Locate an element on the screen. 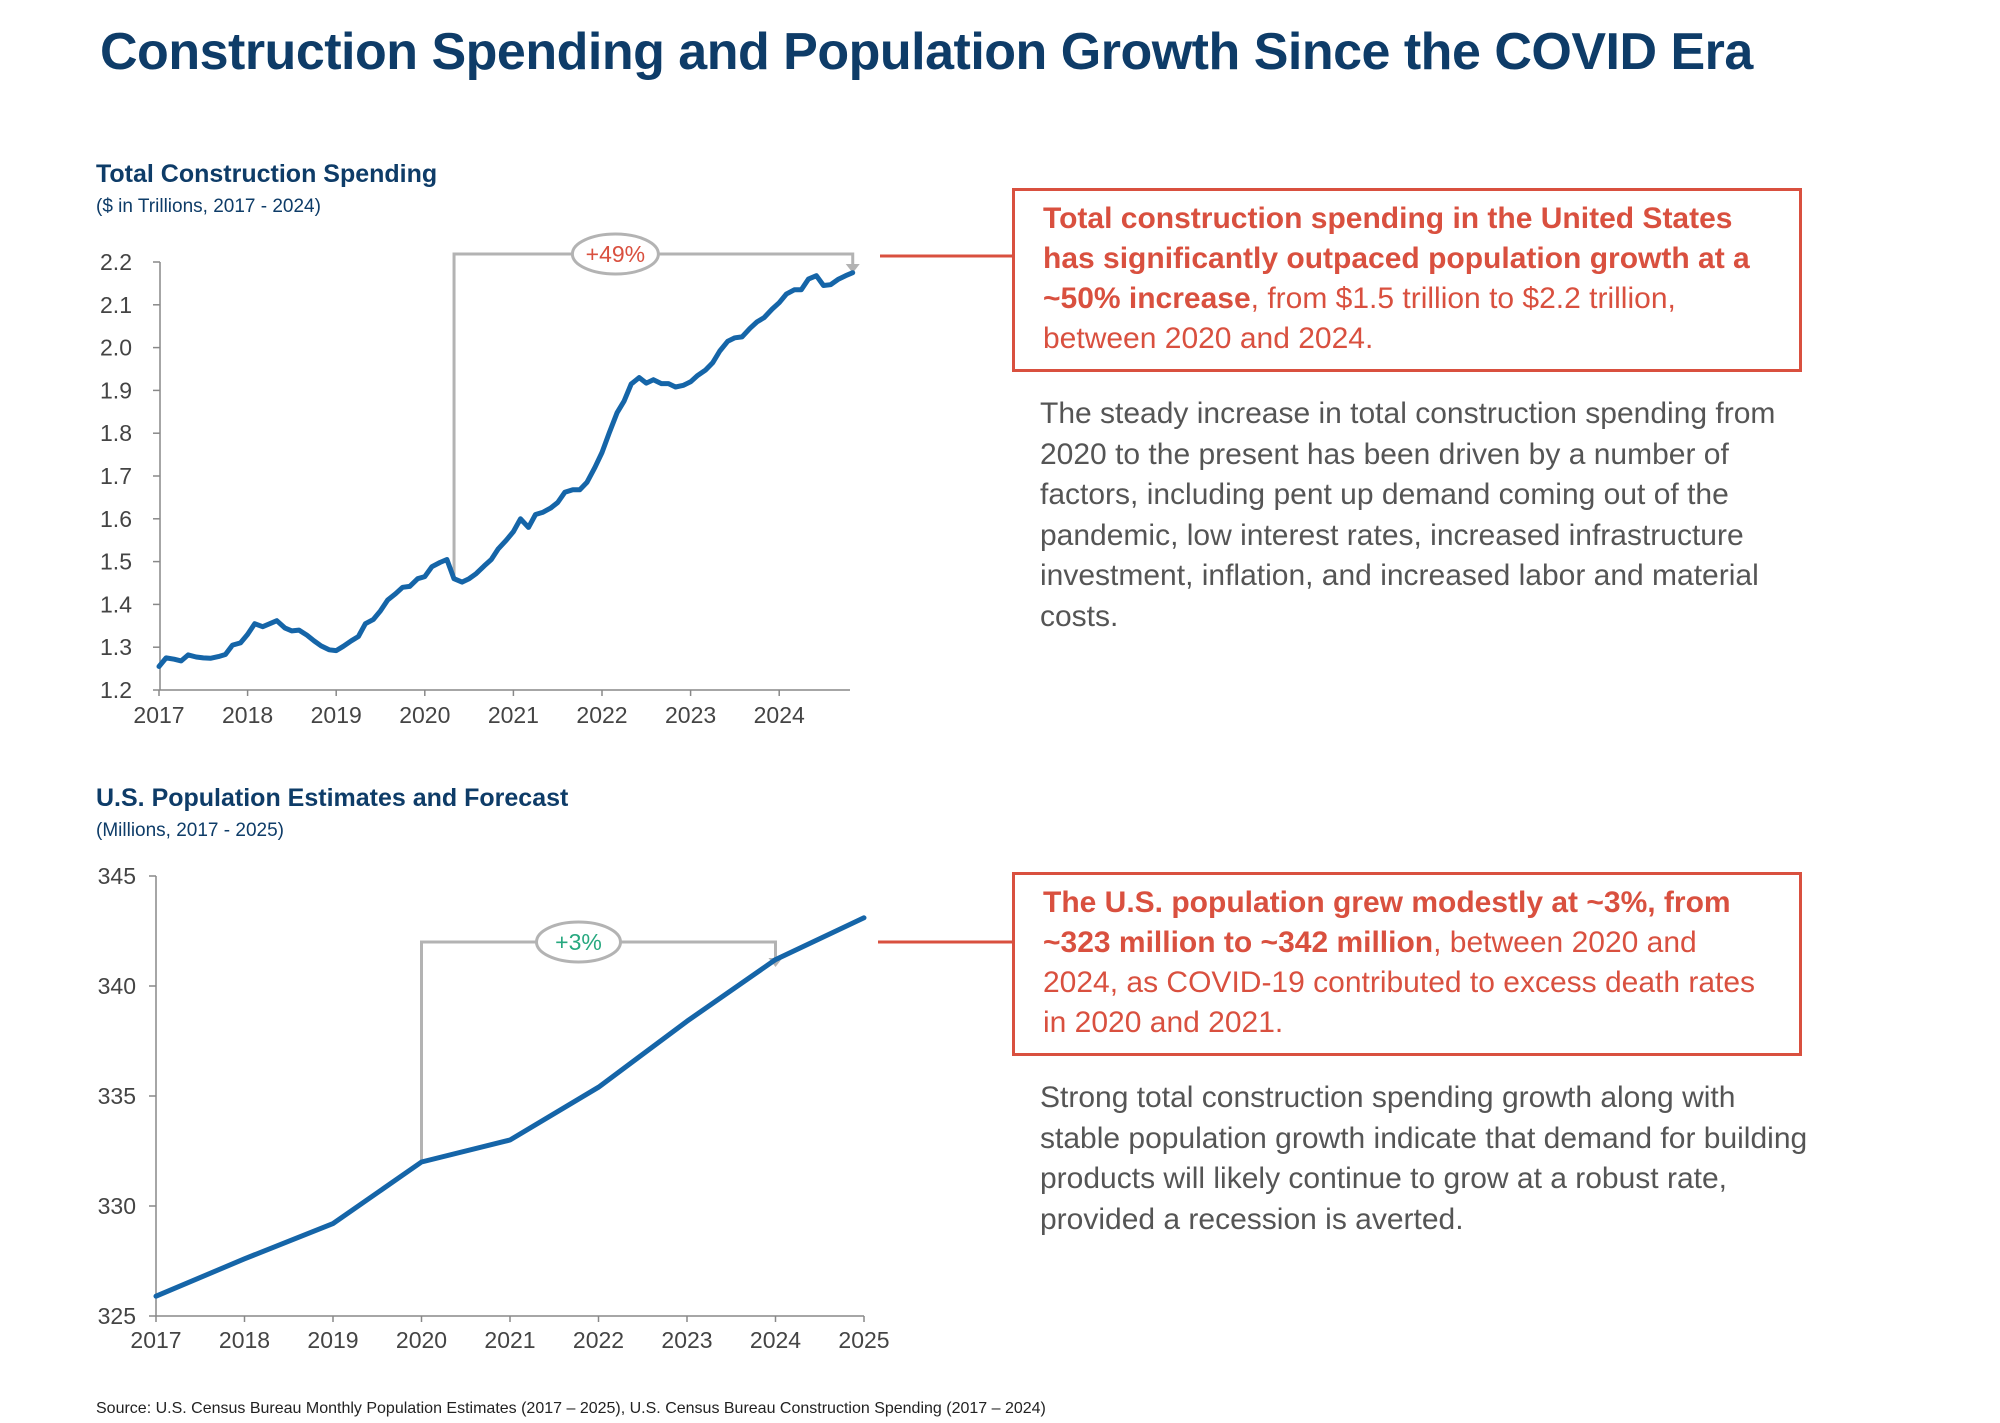  y-tick-label: 330 is located at coordinates (117, 1206).